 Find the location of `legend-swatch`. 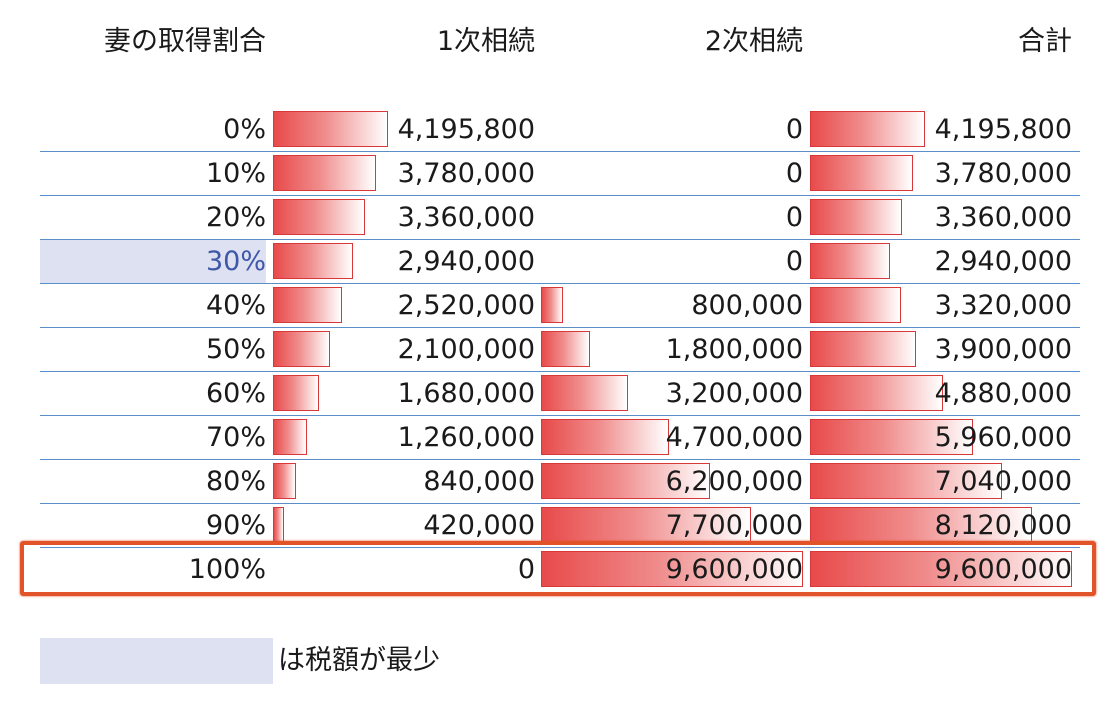

legend-swatch is located at coordinates (156, 661).